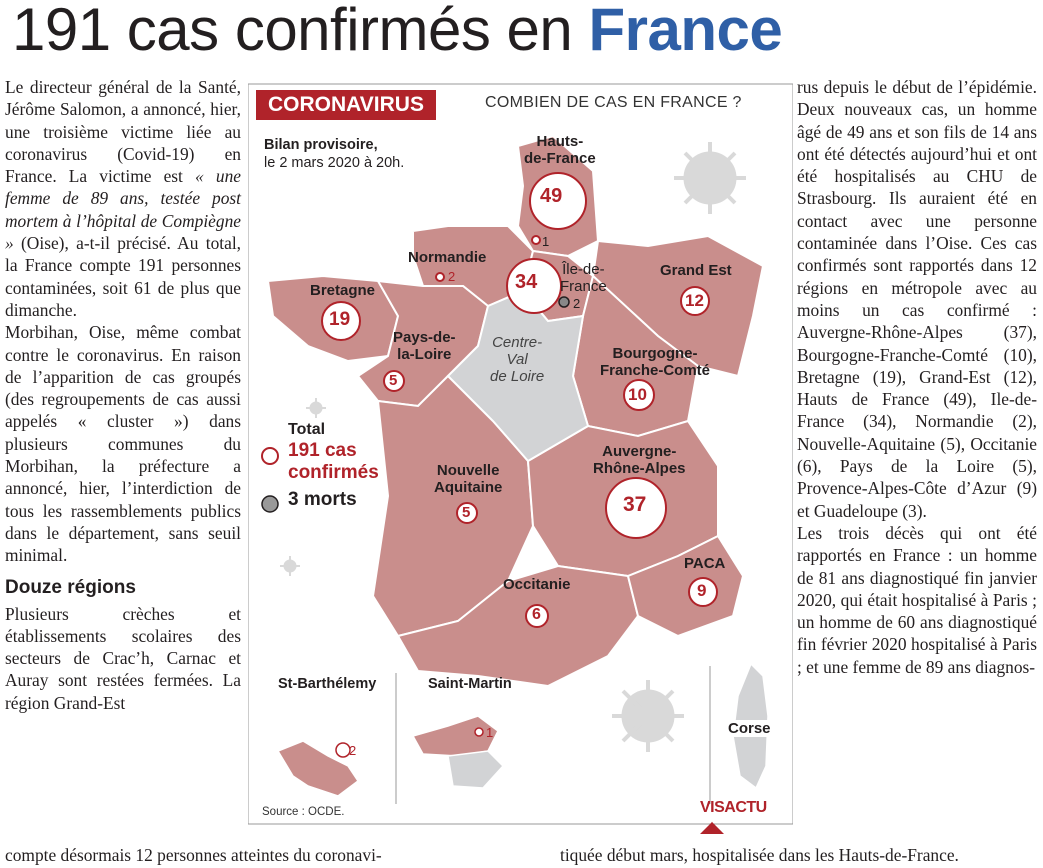  I want to click on legend-morts: 3 morts, so click(322, 499).